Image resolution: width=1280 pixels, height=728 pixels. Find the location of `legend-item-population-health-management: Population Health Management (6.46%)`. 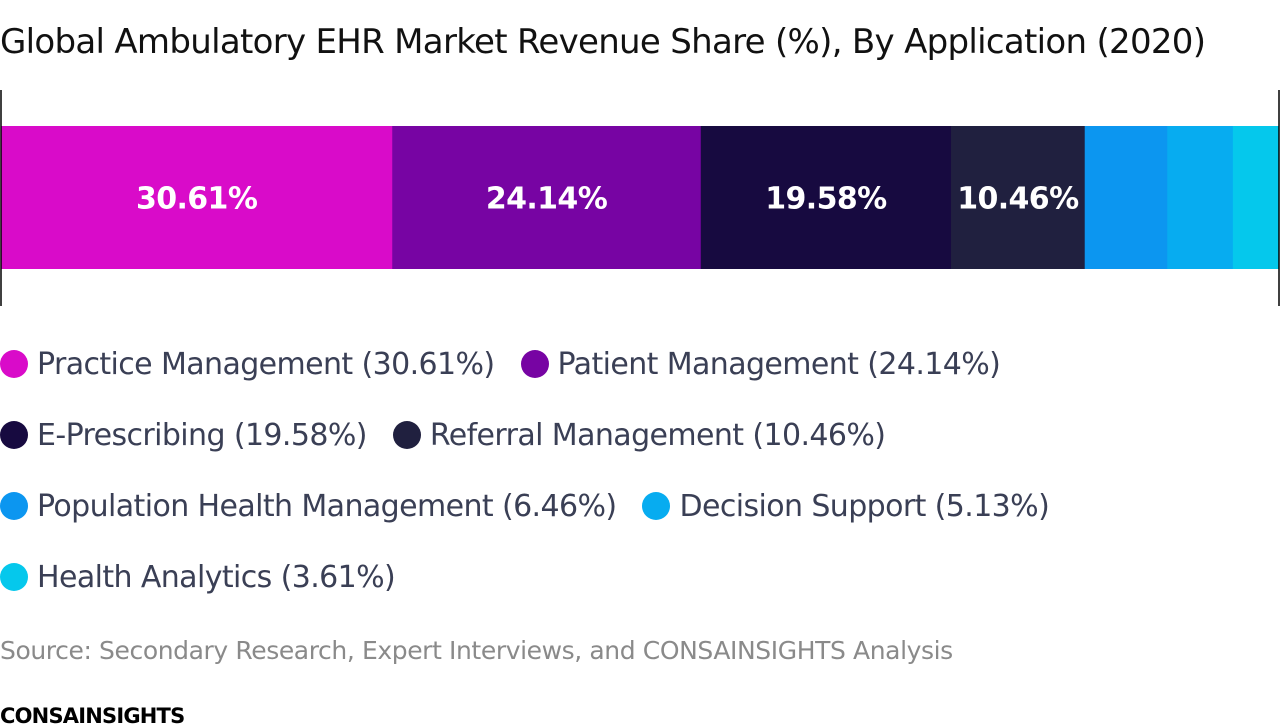

legend-item-population-health-management: Population Health Management (6.46%) is located at coordinates (308, 506).